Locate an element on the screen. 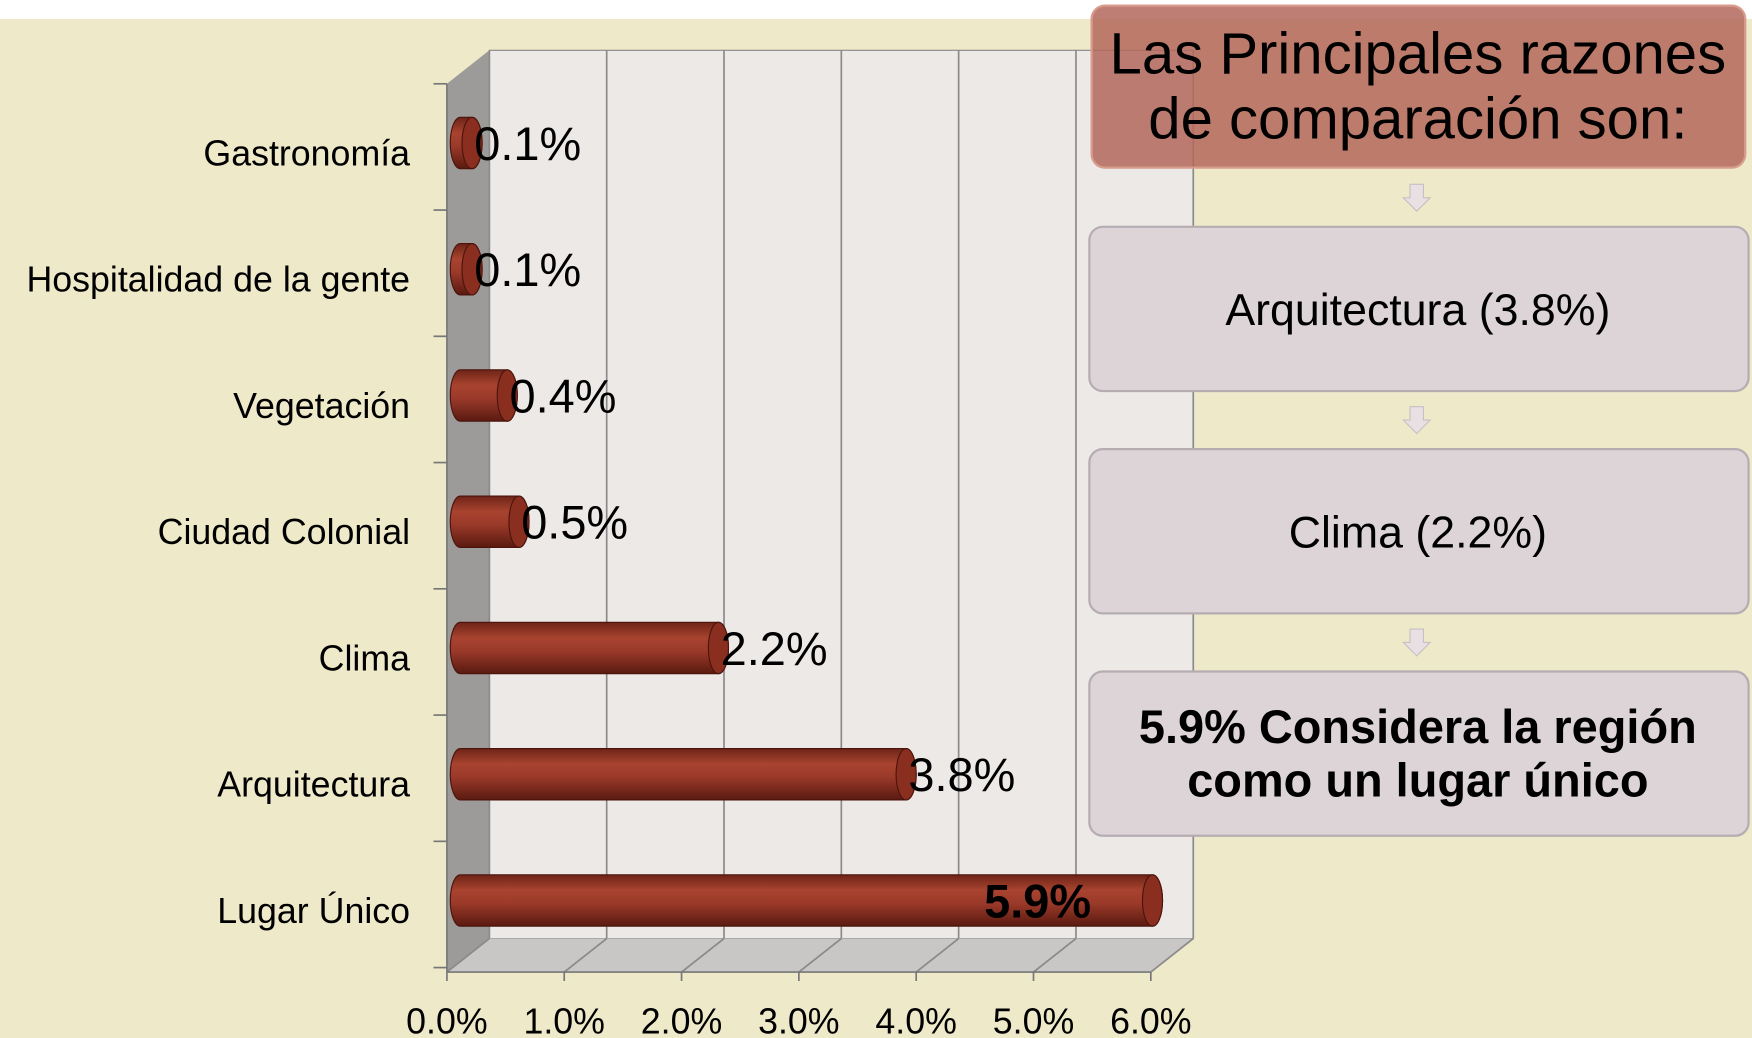  y-tick-label: Clima is located at coordinates (364, 658).